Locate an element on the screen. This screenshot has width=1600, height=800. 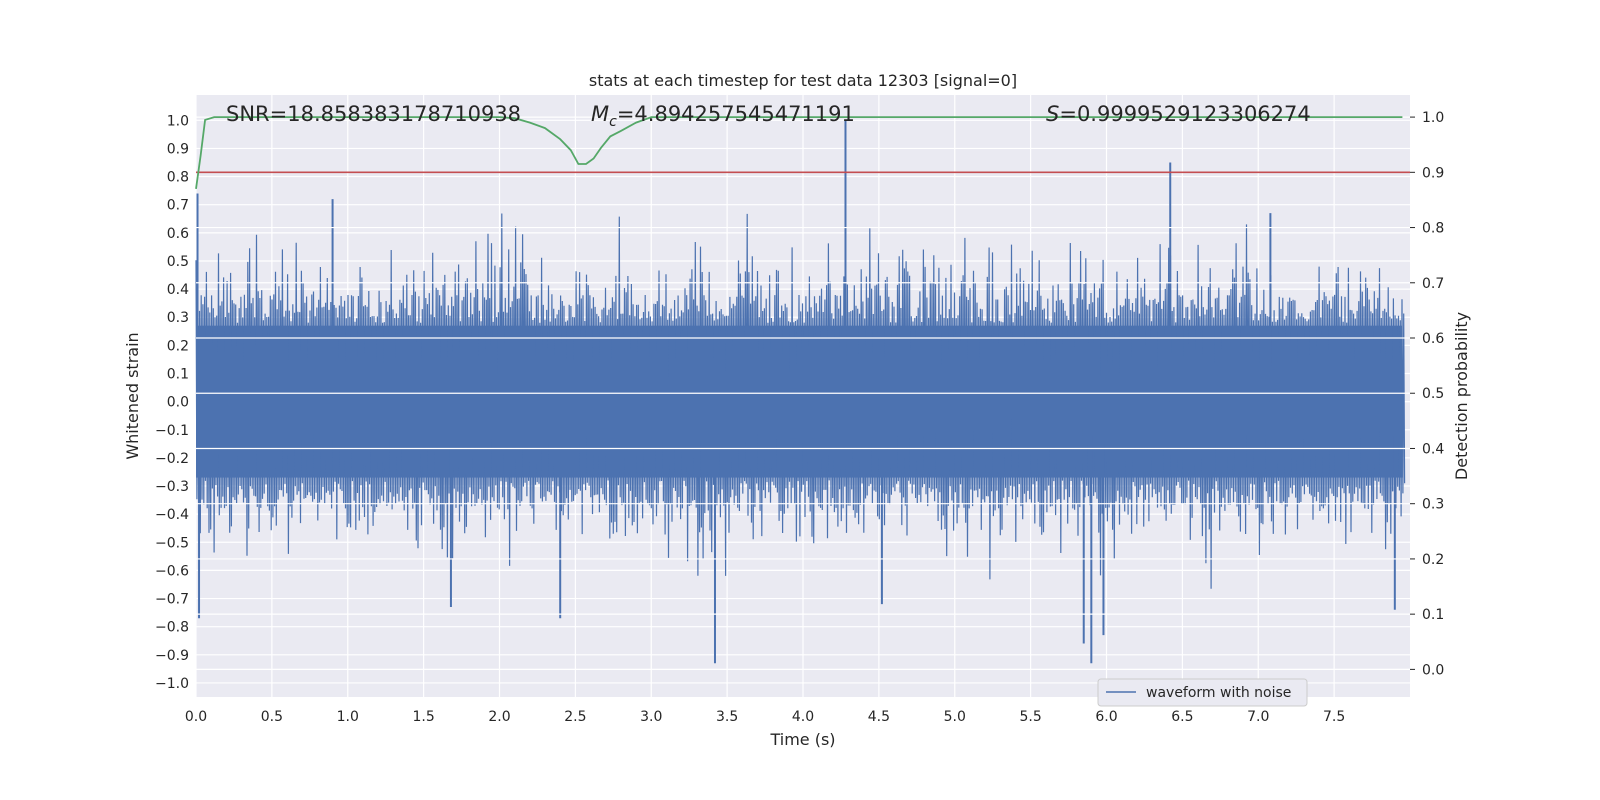
y-right-axis-label: Detection probability is located at coordinates (1461, 396).